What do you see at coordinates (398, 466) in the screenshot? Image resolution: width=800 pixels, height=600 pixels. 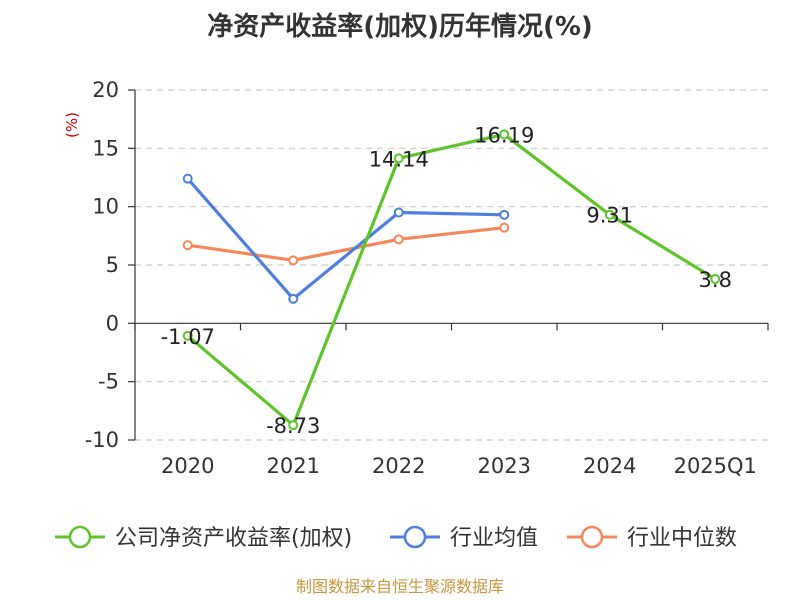 I see `x-tick-label: 2022` at bounding box center [398, 466].